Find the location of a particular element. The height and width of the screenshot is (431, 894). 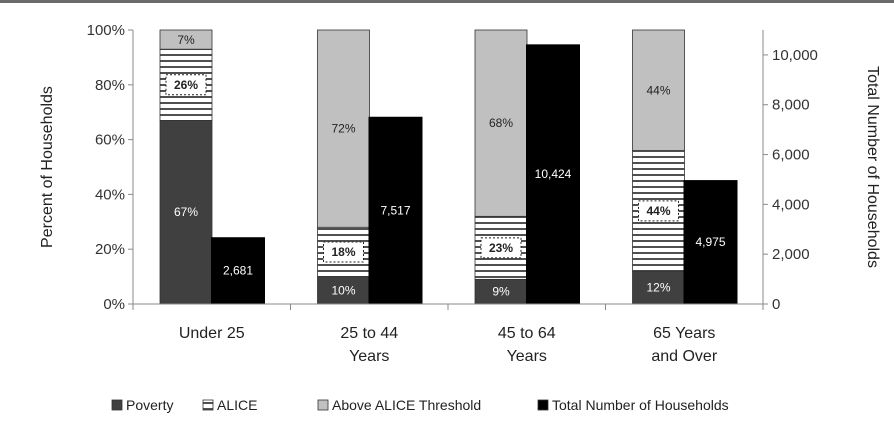

label-poverty-0: 67% is located at coordinates (186, 212).